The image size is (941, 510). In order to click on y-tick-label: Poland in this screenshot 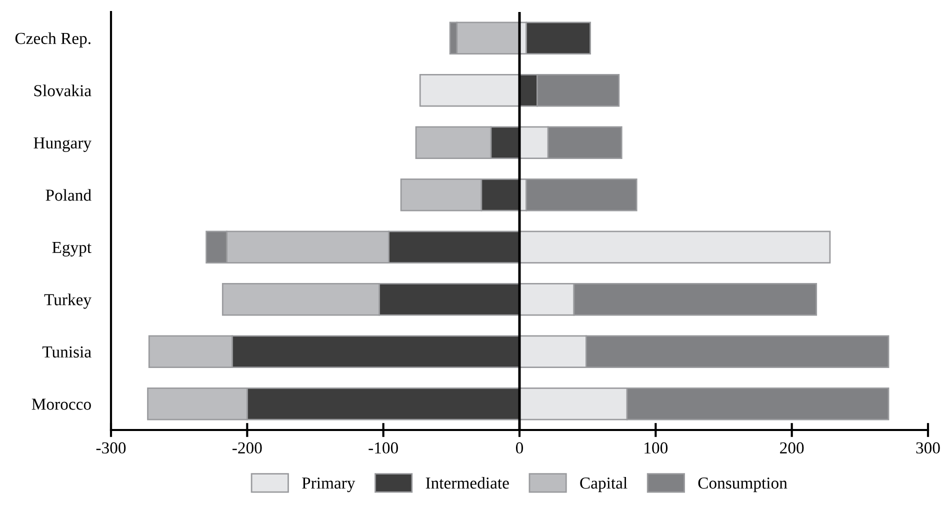, I will do `click(69, 195)`.